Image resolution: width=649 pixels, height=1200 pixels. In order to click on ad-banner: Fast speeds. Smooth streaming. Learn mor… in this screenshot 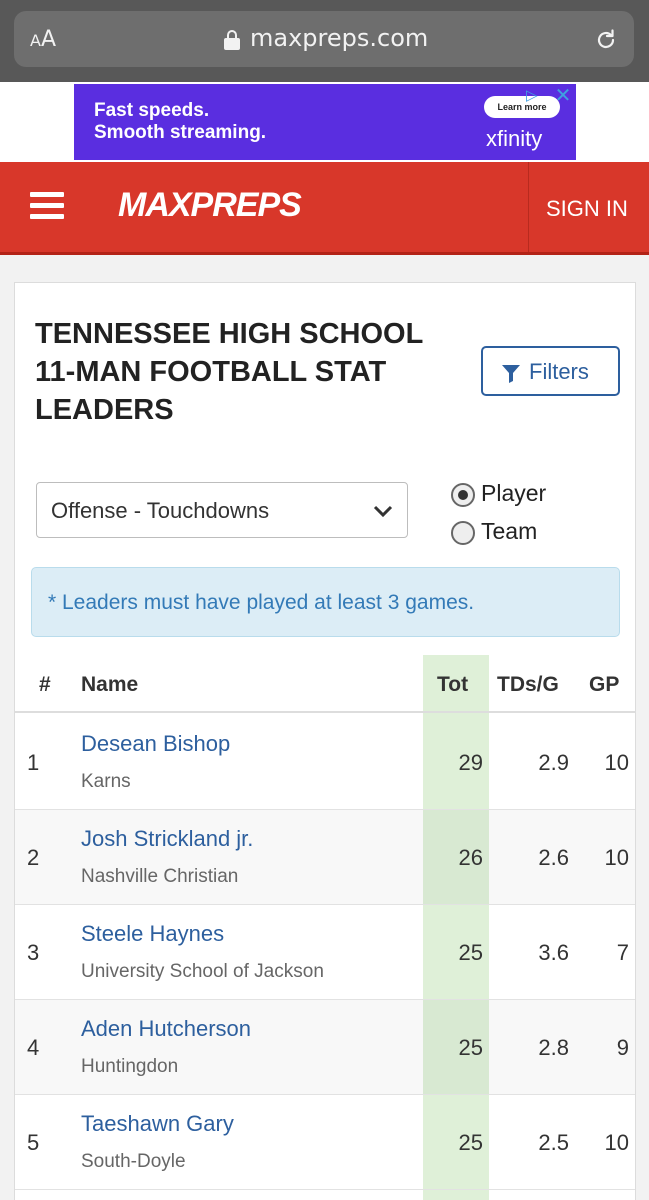, I will do `click(325, 122)`.